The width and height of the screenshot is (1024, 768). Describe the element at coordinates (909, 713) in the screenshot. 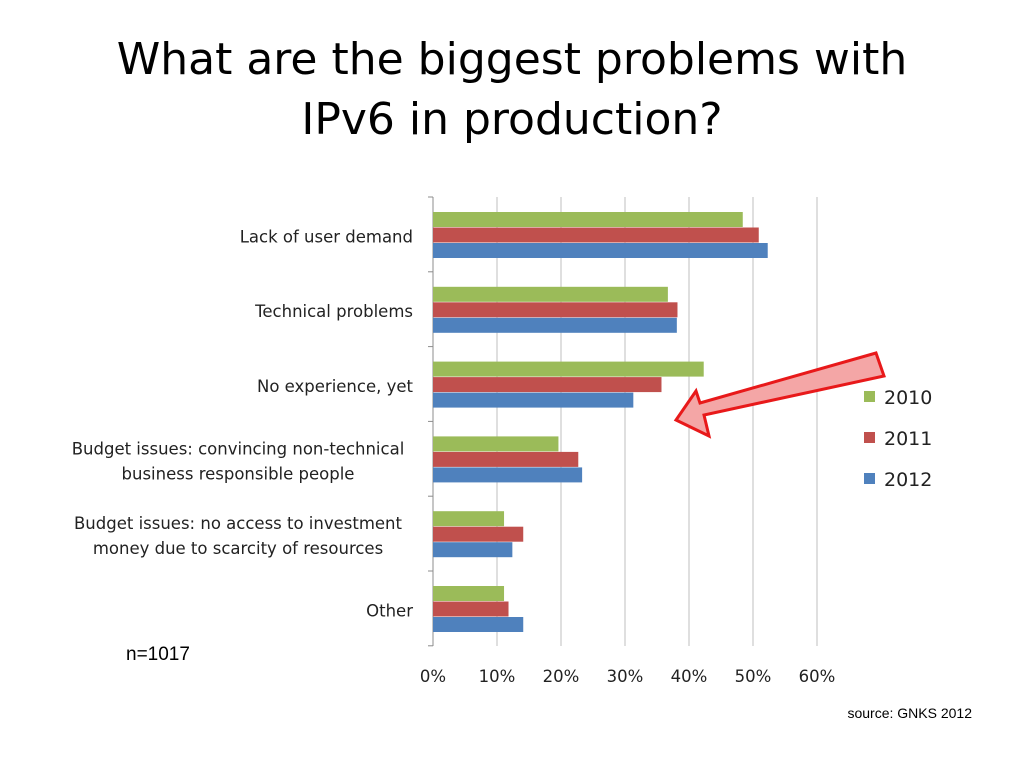

I see `source-note: source: GNKS 2012` at that location.